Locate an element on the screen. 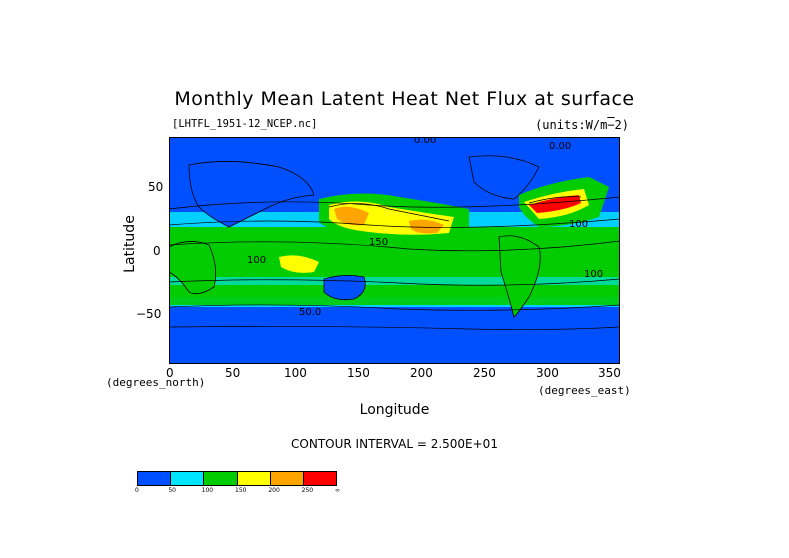 The image size is (789, 558). contour-label: 50.0 is located at coordinates (310, 312).